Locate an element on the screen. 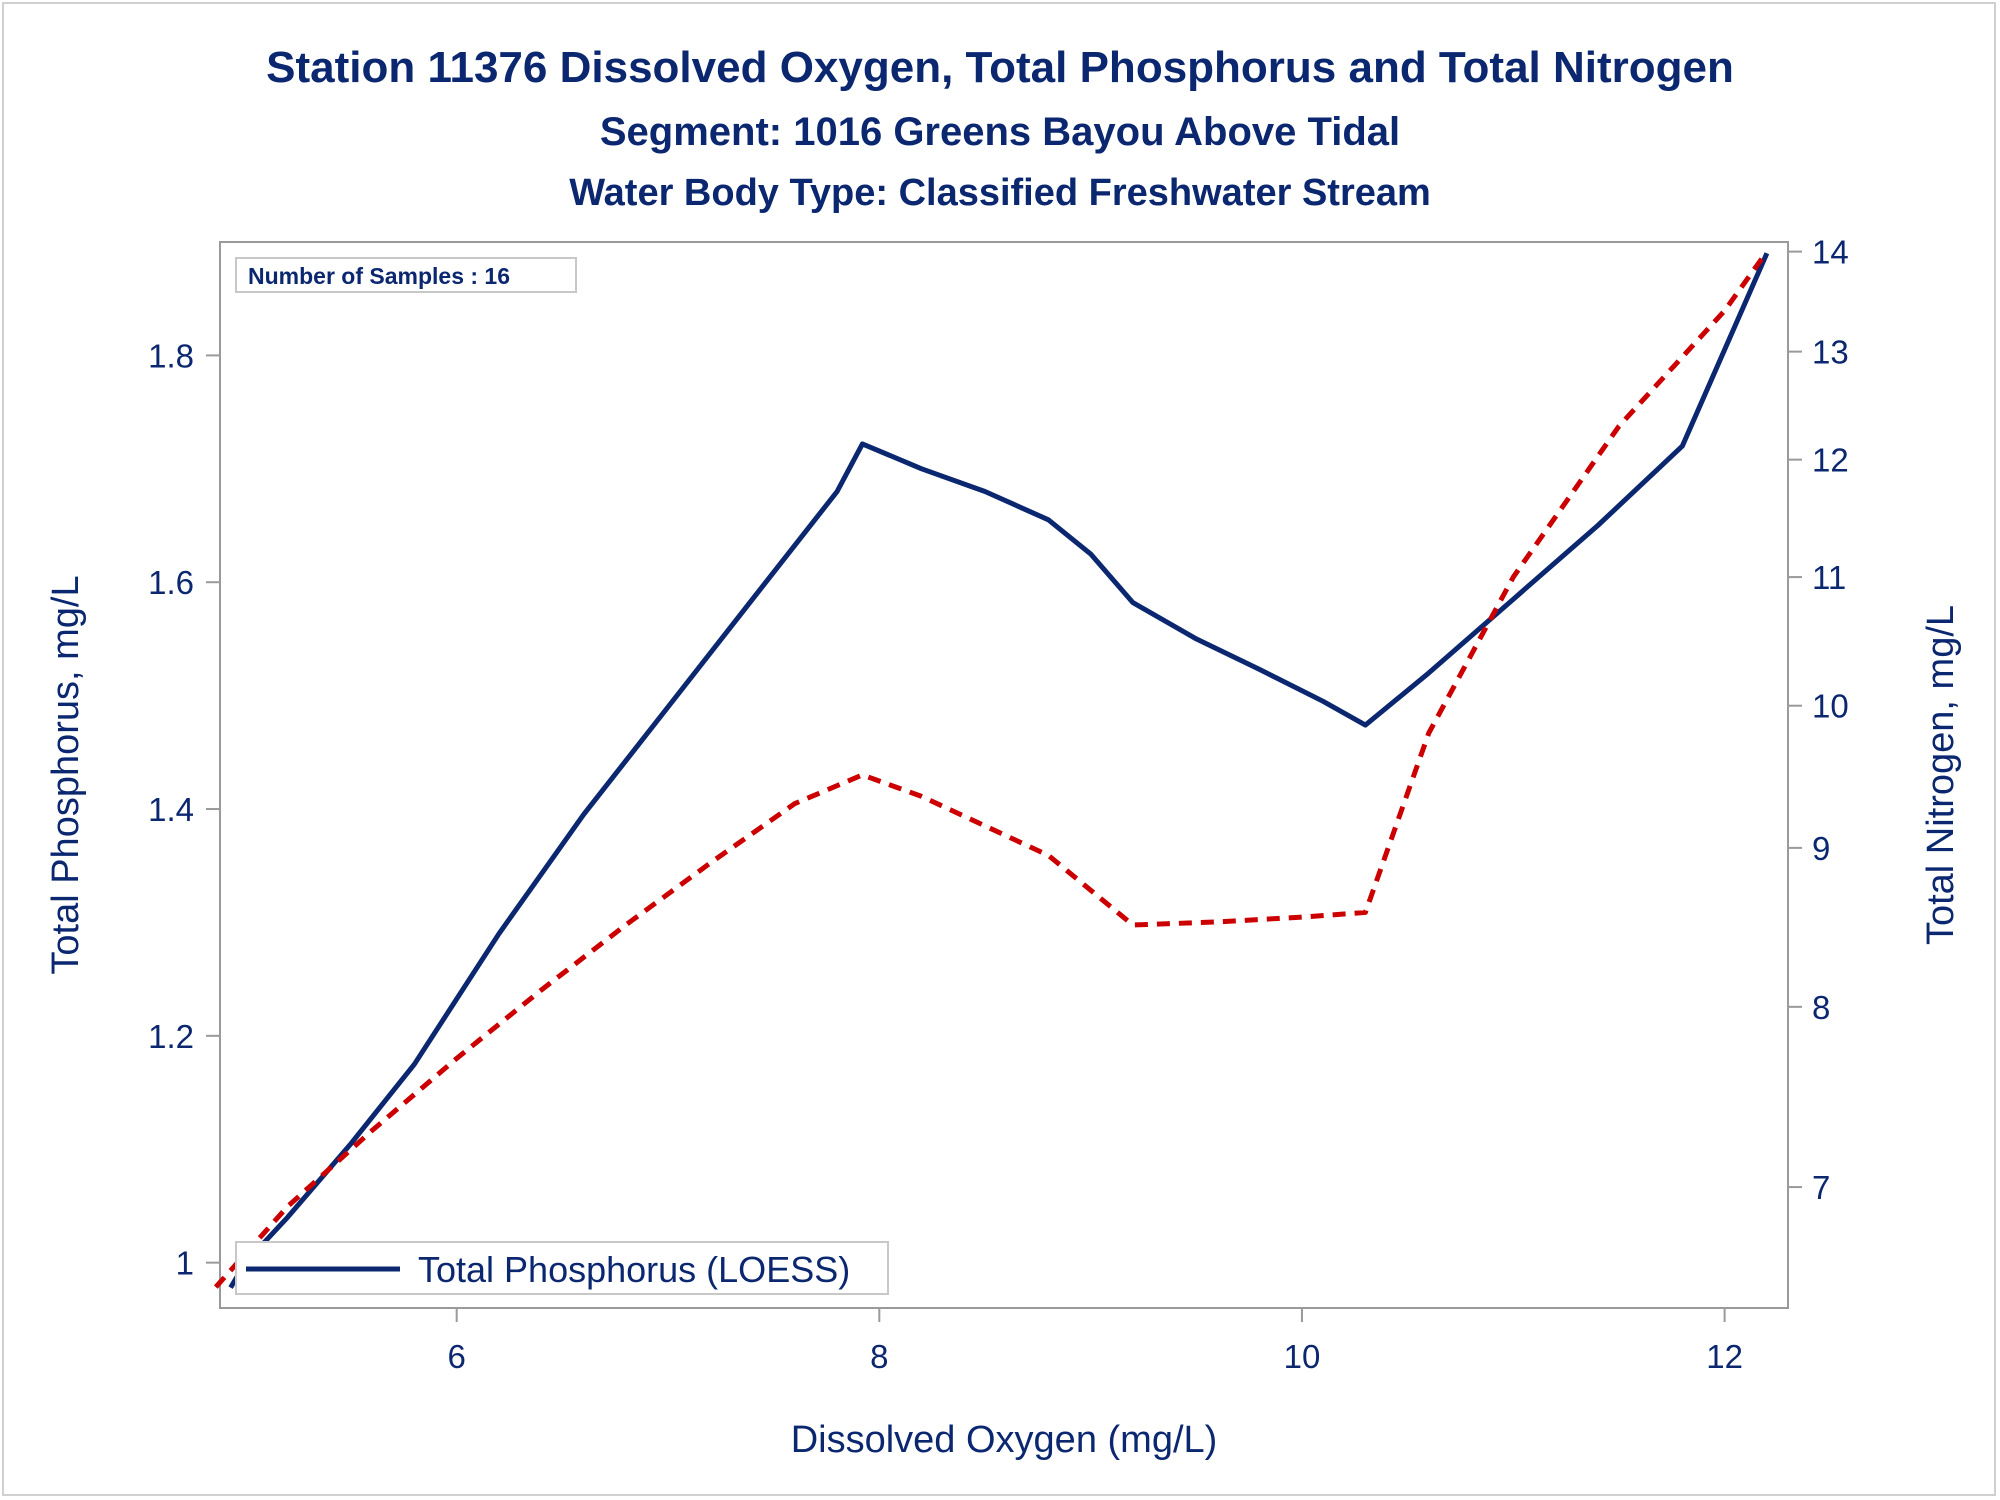 The width and height of the screenshot is (2000, 1500). y-axis-left-label: Total Phosphorus, mg/L is located at coordinates (66, 774).